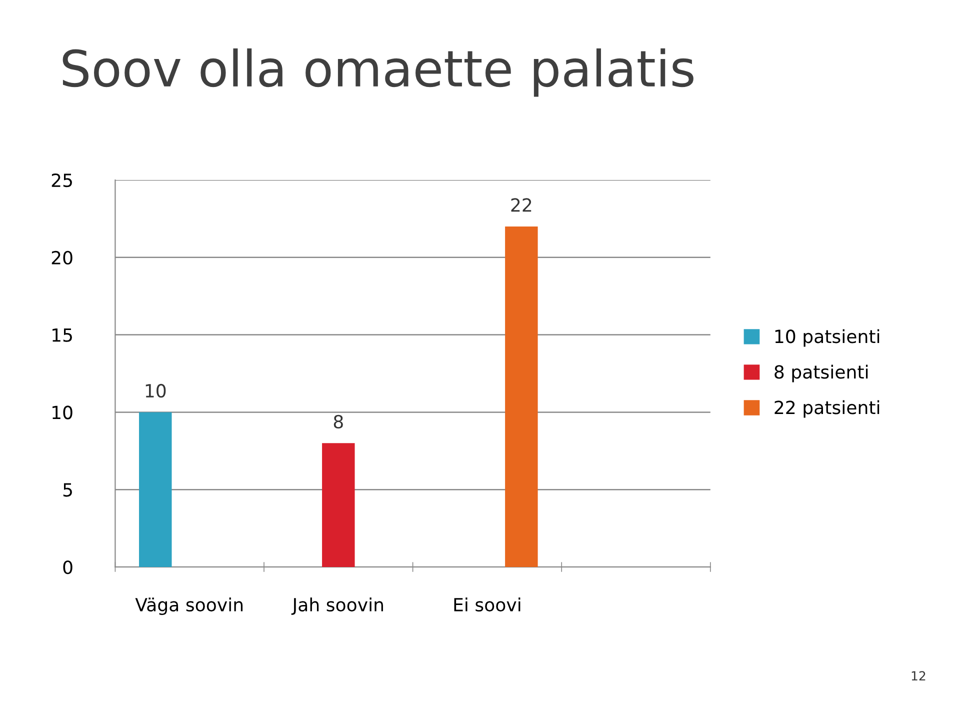  I want to click on x-tick-label: Väga soovin, so click(189, 607).